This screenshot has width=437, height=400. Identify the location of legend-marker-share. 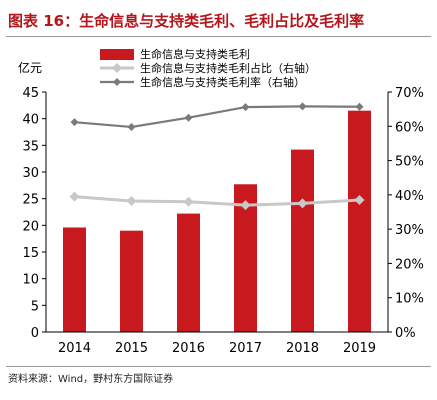
(117, 68).